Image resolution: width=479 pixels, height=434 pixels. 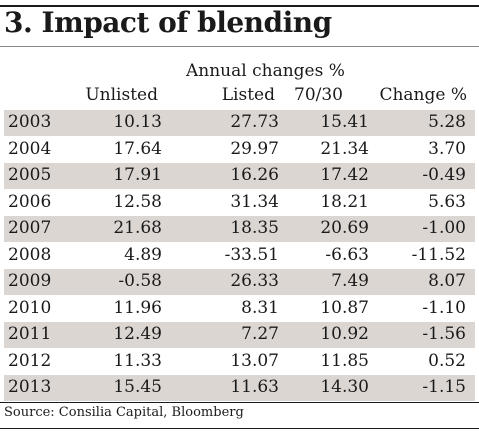 I want to click on column-header-listed: Listed, so click(x=248, y=95).